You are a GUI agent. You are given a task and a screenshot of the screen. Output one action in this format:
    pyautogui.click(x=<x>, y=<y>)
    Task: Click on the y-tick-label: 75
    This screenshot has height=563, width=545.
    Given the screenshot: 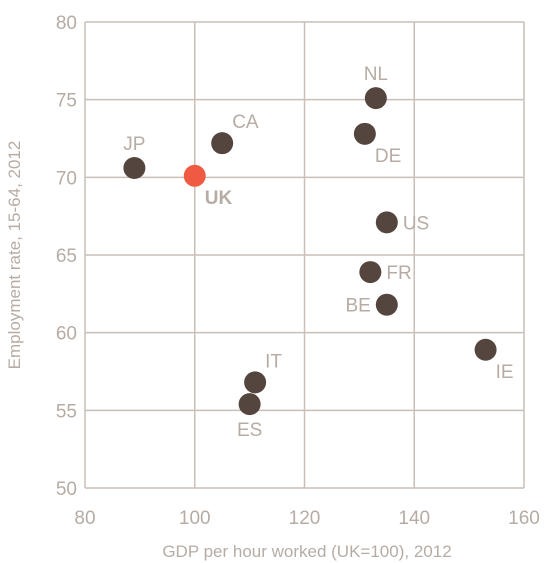 What is the action you would take?
    pyautogui.click(x=66, y=101)
    